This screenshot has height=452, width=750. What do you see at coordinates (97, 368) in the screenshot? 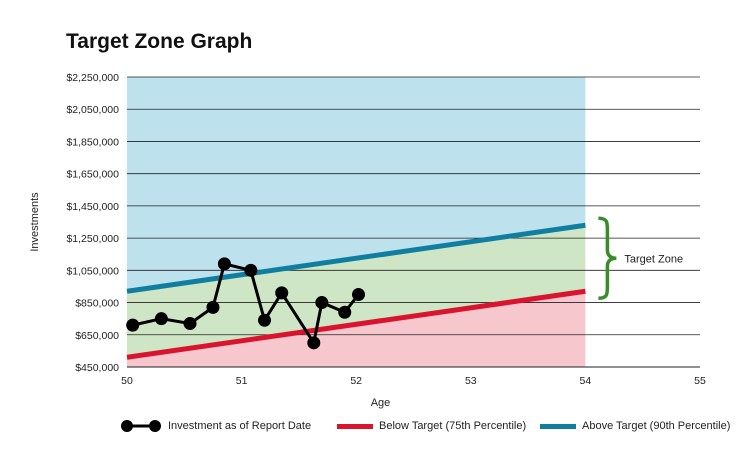
I see `y-tick-label: $450,000` at bounding box center [97, 368].